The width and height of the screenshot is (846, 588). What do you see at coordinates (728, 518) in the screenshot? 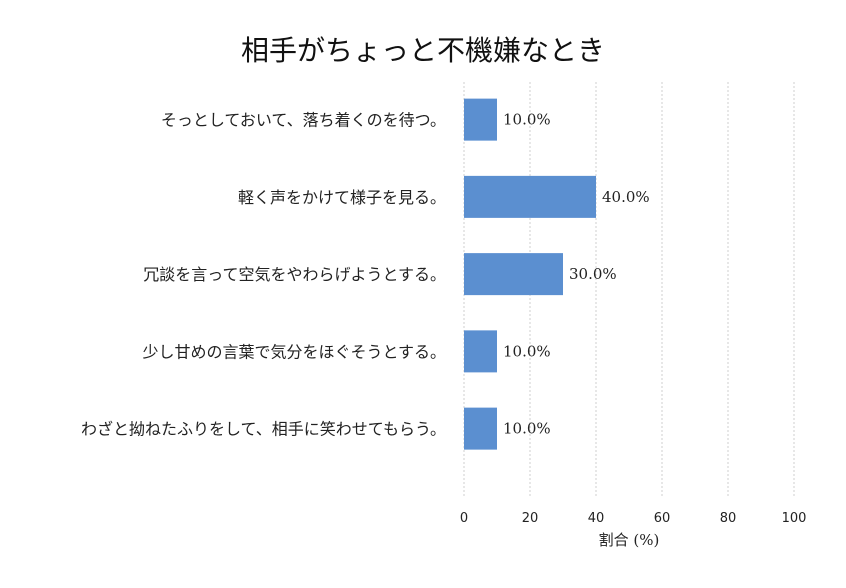
I see `x-tick-label: 80` at bounding box center [728, 518].